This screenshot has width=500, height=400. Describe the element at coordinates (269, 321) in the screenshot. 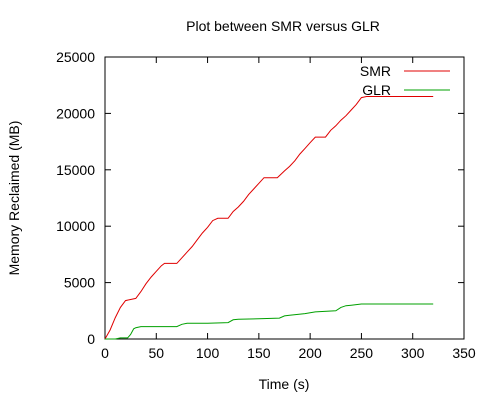

I see `series-line-glr` at that location.